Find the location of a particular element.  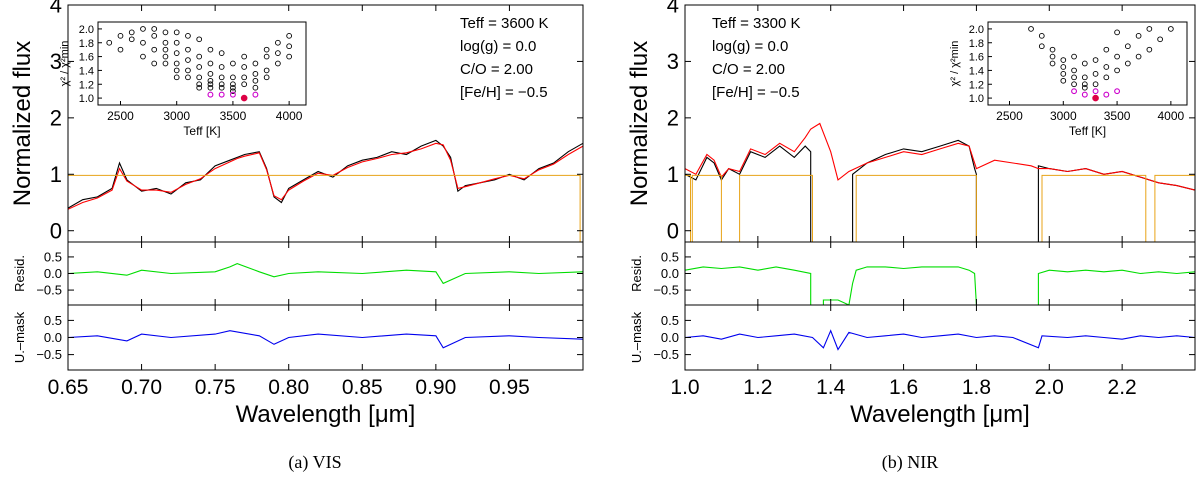

nir-annotation-line: [Fe/H] = −0.5 is located at coordinates (756, 92).